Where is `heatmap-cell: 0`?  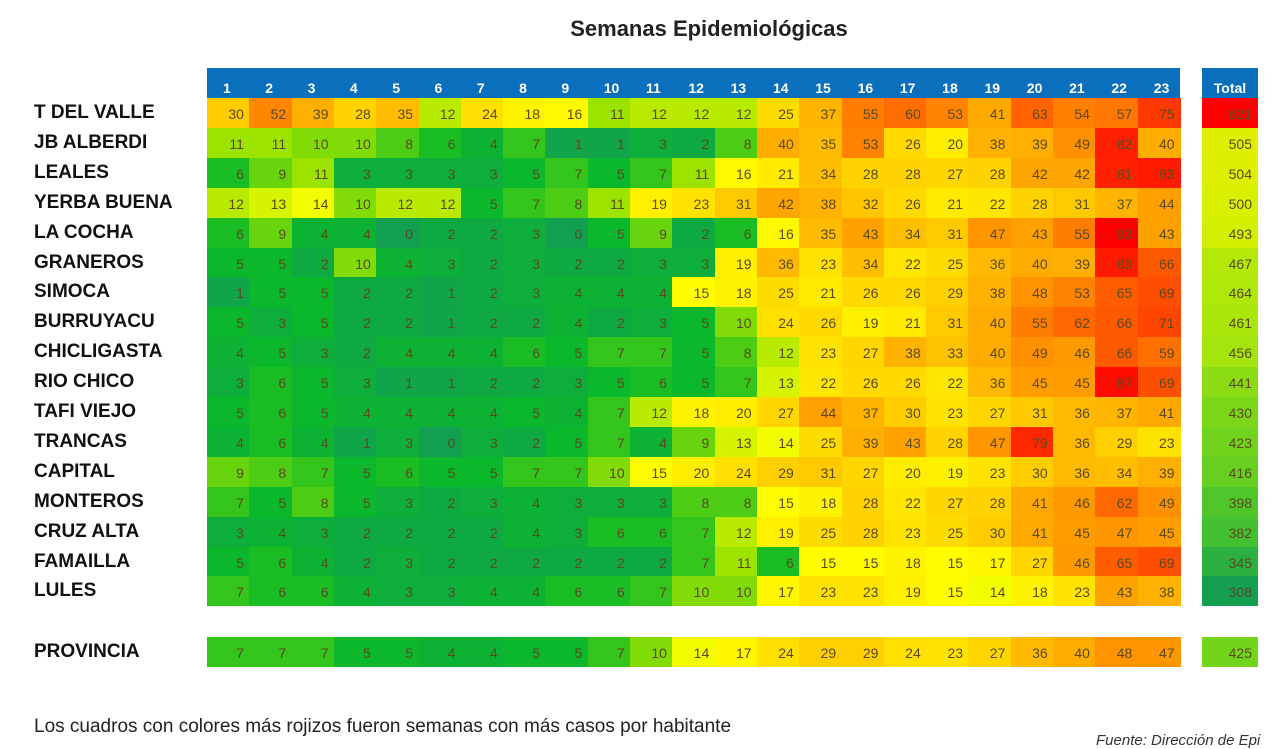 heatmap-cell: 0 is located at coordinates (440, 441).